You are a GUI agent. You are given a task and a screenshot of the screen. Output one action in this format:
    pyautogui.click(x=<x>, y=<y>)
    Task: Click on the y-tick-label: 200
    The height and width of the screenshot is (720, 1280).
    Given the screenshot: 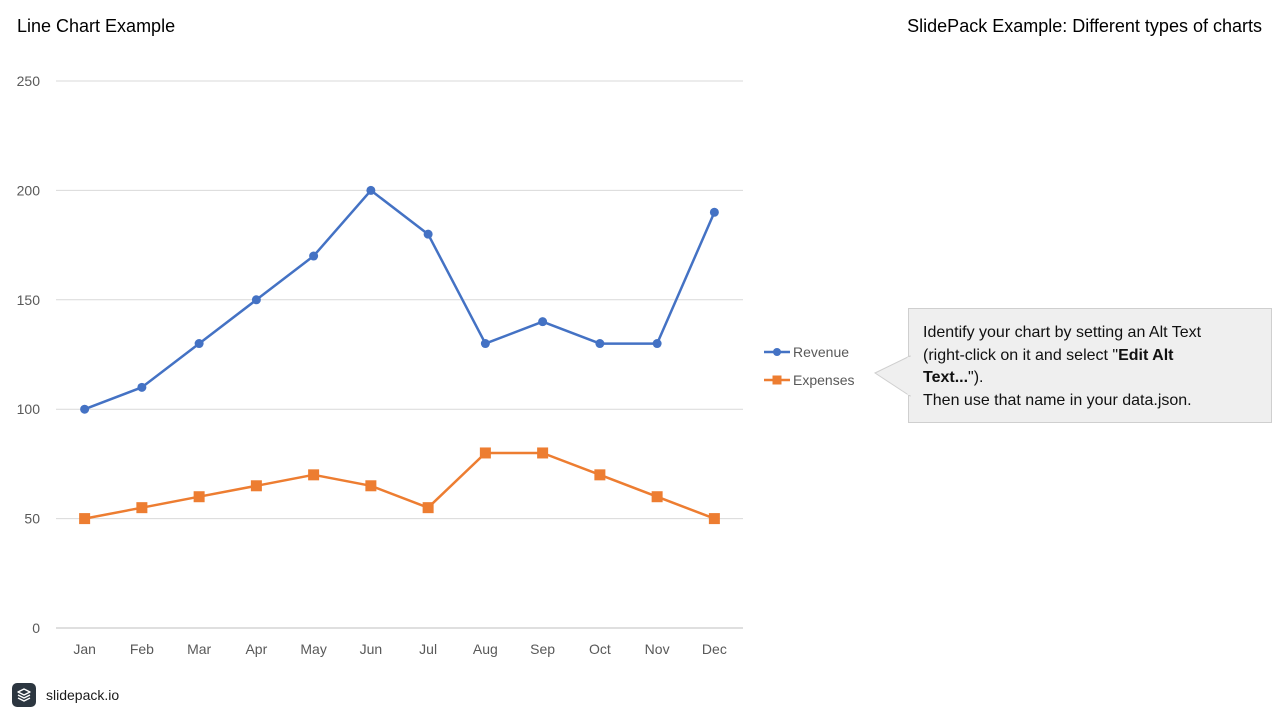 What is the action you would take?
    pyautogui.click(x=29, y=190)
    